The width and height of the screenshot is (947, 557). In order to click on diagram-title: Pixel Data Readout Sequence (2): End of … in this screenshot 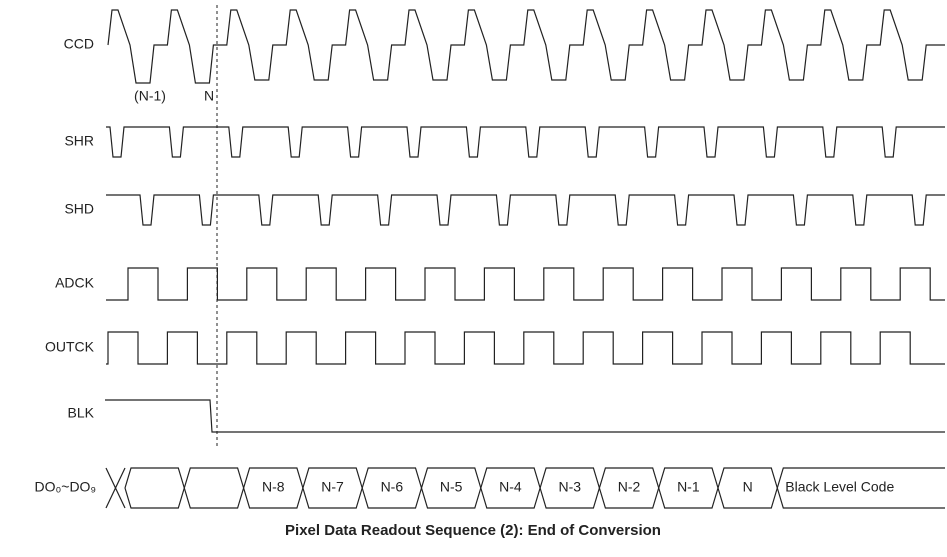, I will do `click(473, 530)`.